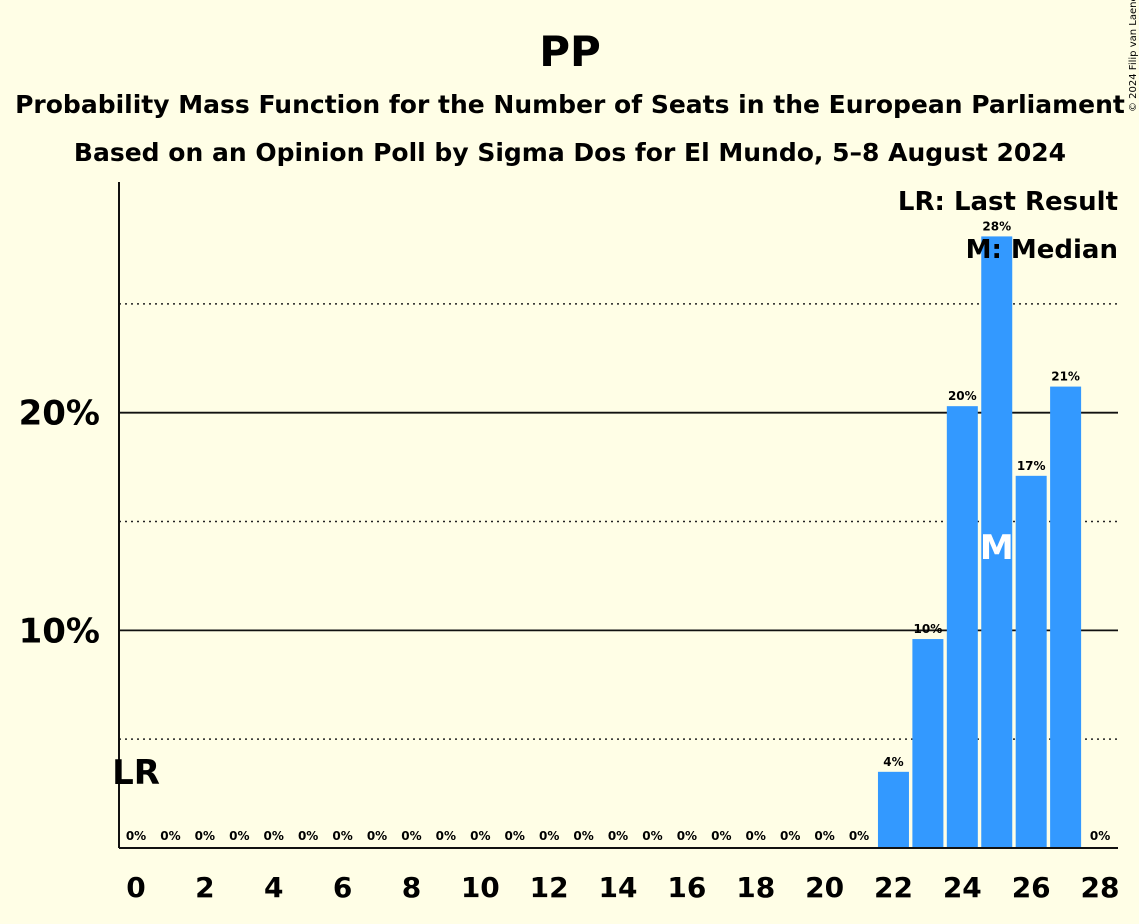  What do you see at coordinates (411, 836) in the screenshot?
I see `bar-label-seats-8: 0%` at bounding box center [411, 836].